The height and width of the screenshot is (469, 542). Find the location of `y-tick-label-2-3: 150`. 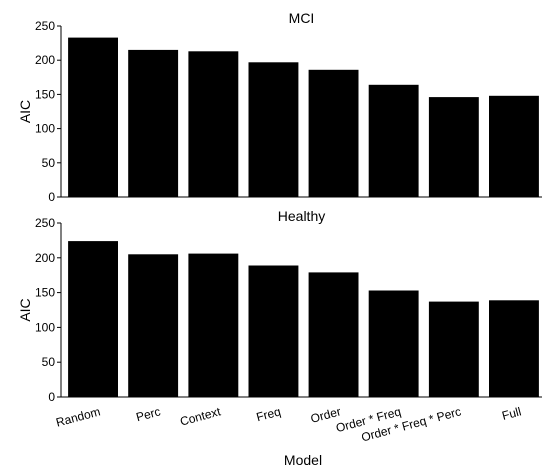

y-tick-label-2-3: 150 is located at coordinates (45, 293).